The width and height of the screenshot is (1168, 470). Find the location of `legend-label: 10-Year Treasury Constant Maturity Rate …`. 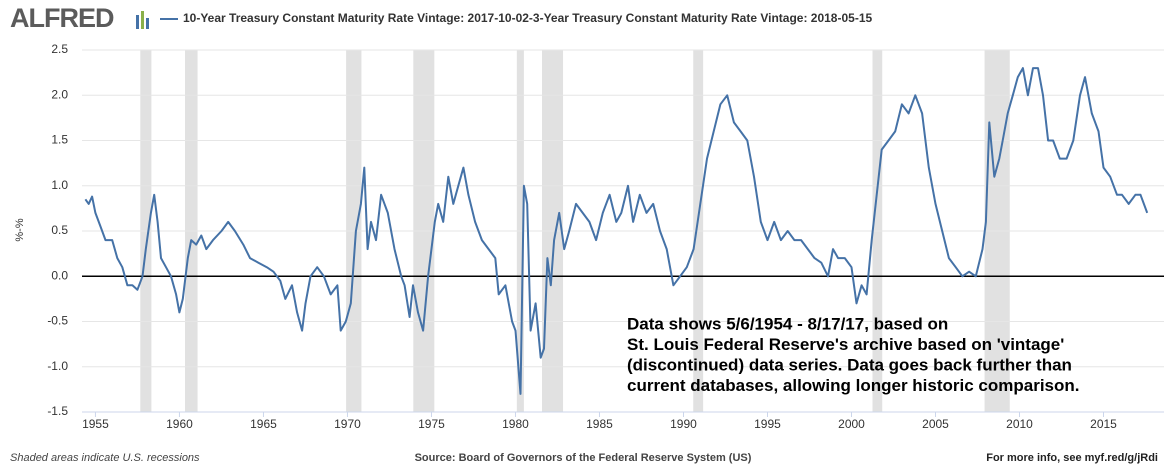

legend-label: 10-Year Treasury Constant Maturity Rate … is located at coordinates (527, 18).